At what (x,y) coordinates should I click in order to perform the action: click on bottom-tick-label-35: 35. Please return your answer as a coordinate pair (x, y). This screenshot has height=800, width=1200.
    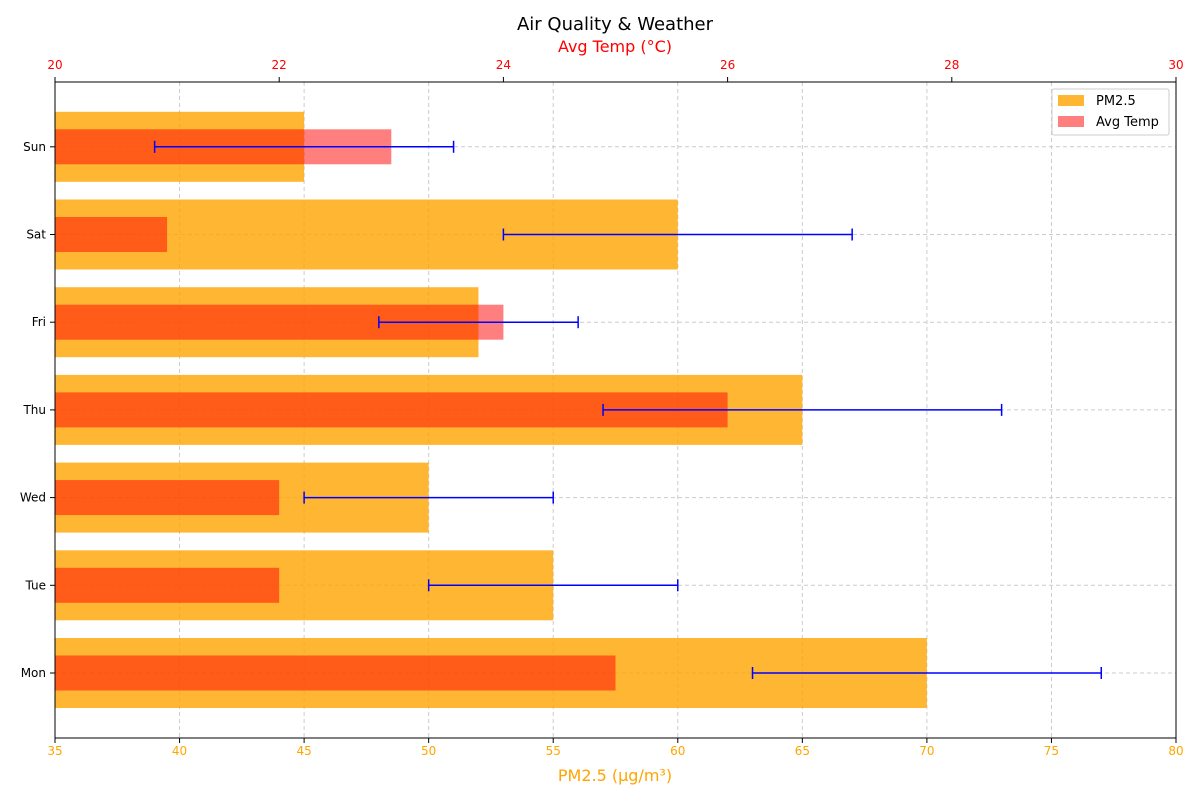
    Looking at the image, I should click on (54, 751).